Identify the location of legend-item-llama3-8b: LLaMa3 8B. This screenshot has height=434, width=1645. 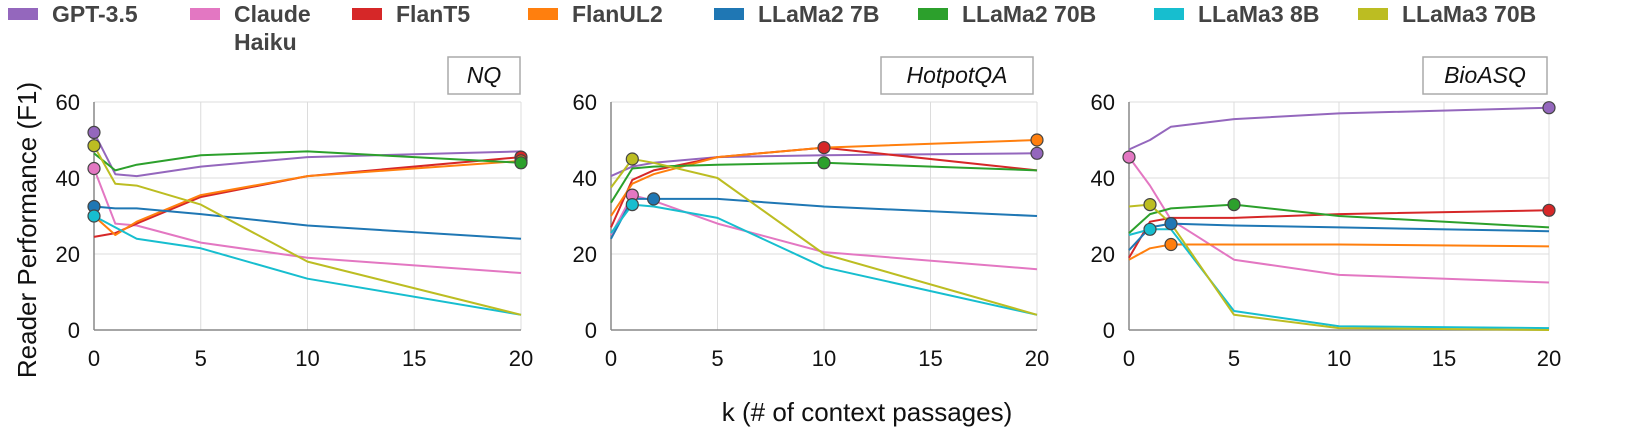
(1236, 14).